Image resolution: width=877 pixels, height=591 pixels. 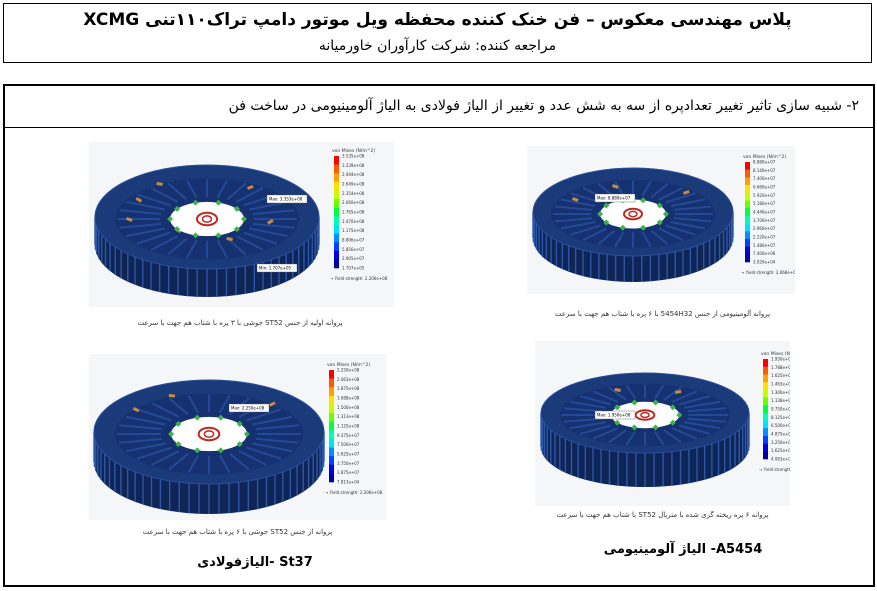 I want to click on legend-value: 8.806e+07, so click(x=353, y=240).